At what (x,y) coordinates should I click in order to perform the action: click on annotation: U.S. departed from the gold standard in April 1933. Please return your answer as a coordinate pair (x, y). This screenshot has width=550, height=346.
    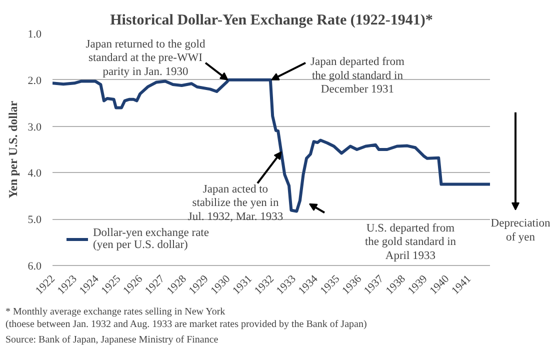
    Looking at the image, I should click on (410, 242).